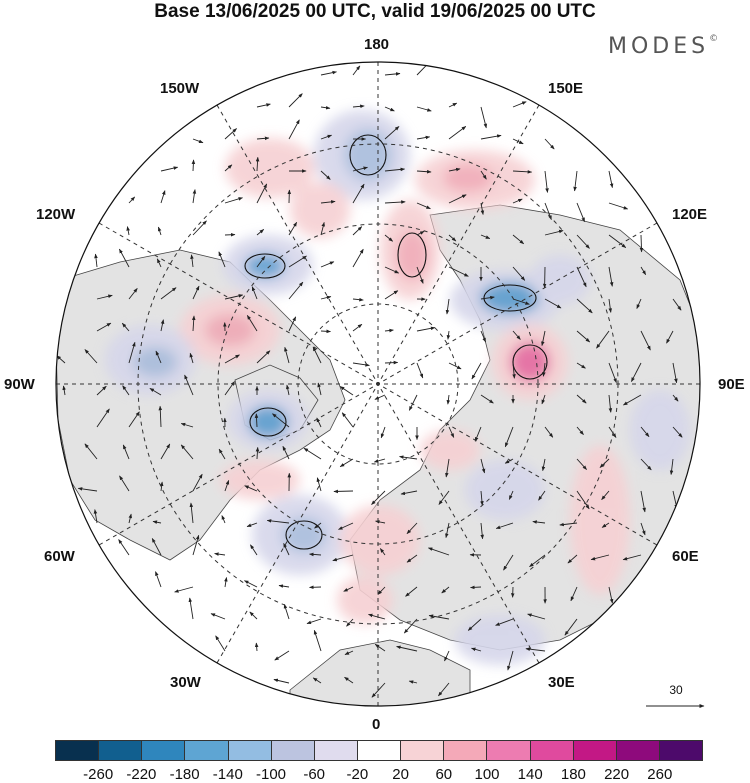 This screenshot has width=750, height=783. I want to click on colorbar-tick-label: 20, so click(400, 774).